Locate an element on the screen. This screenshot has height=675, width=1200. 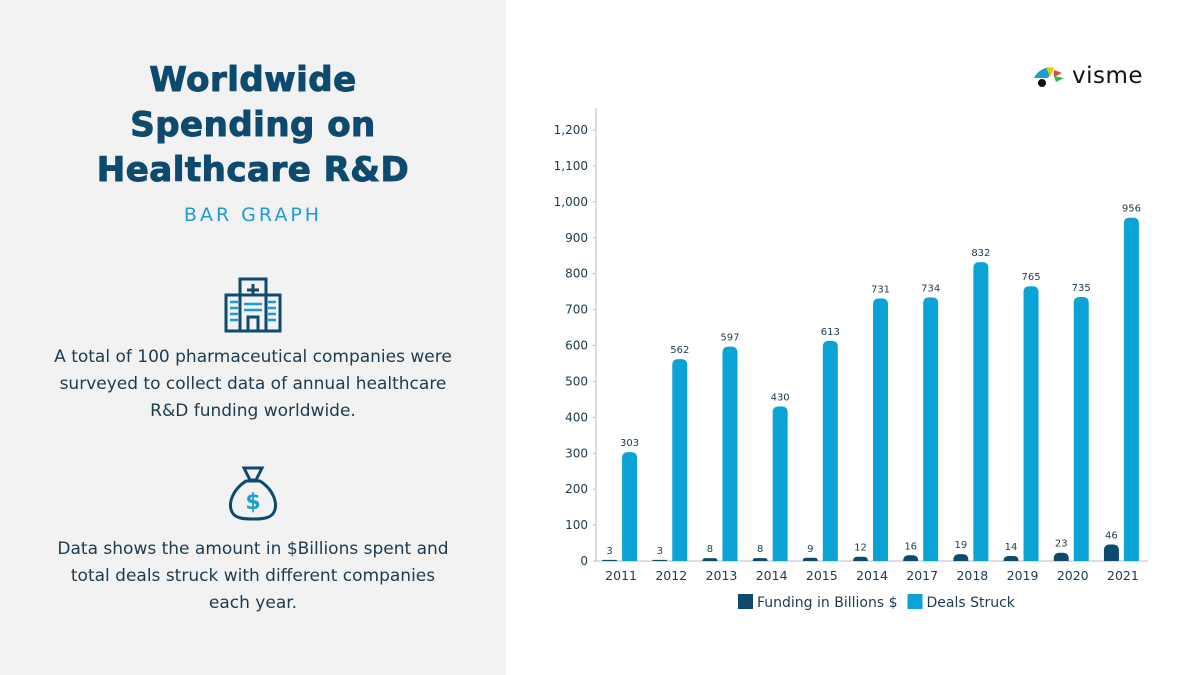
money-bag-icon: $ is located at coordinates (253, 493).